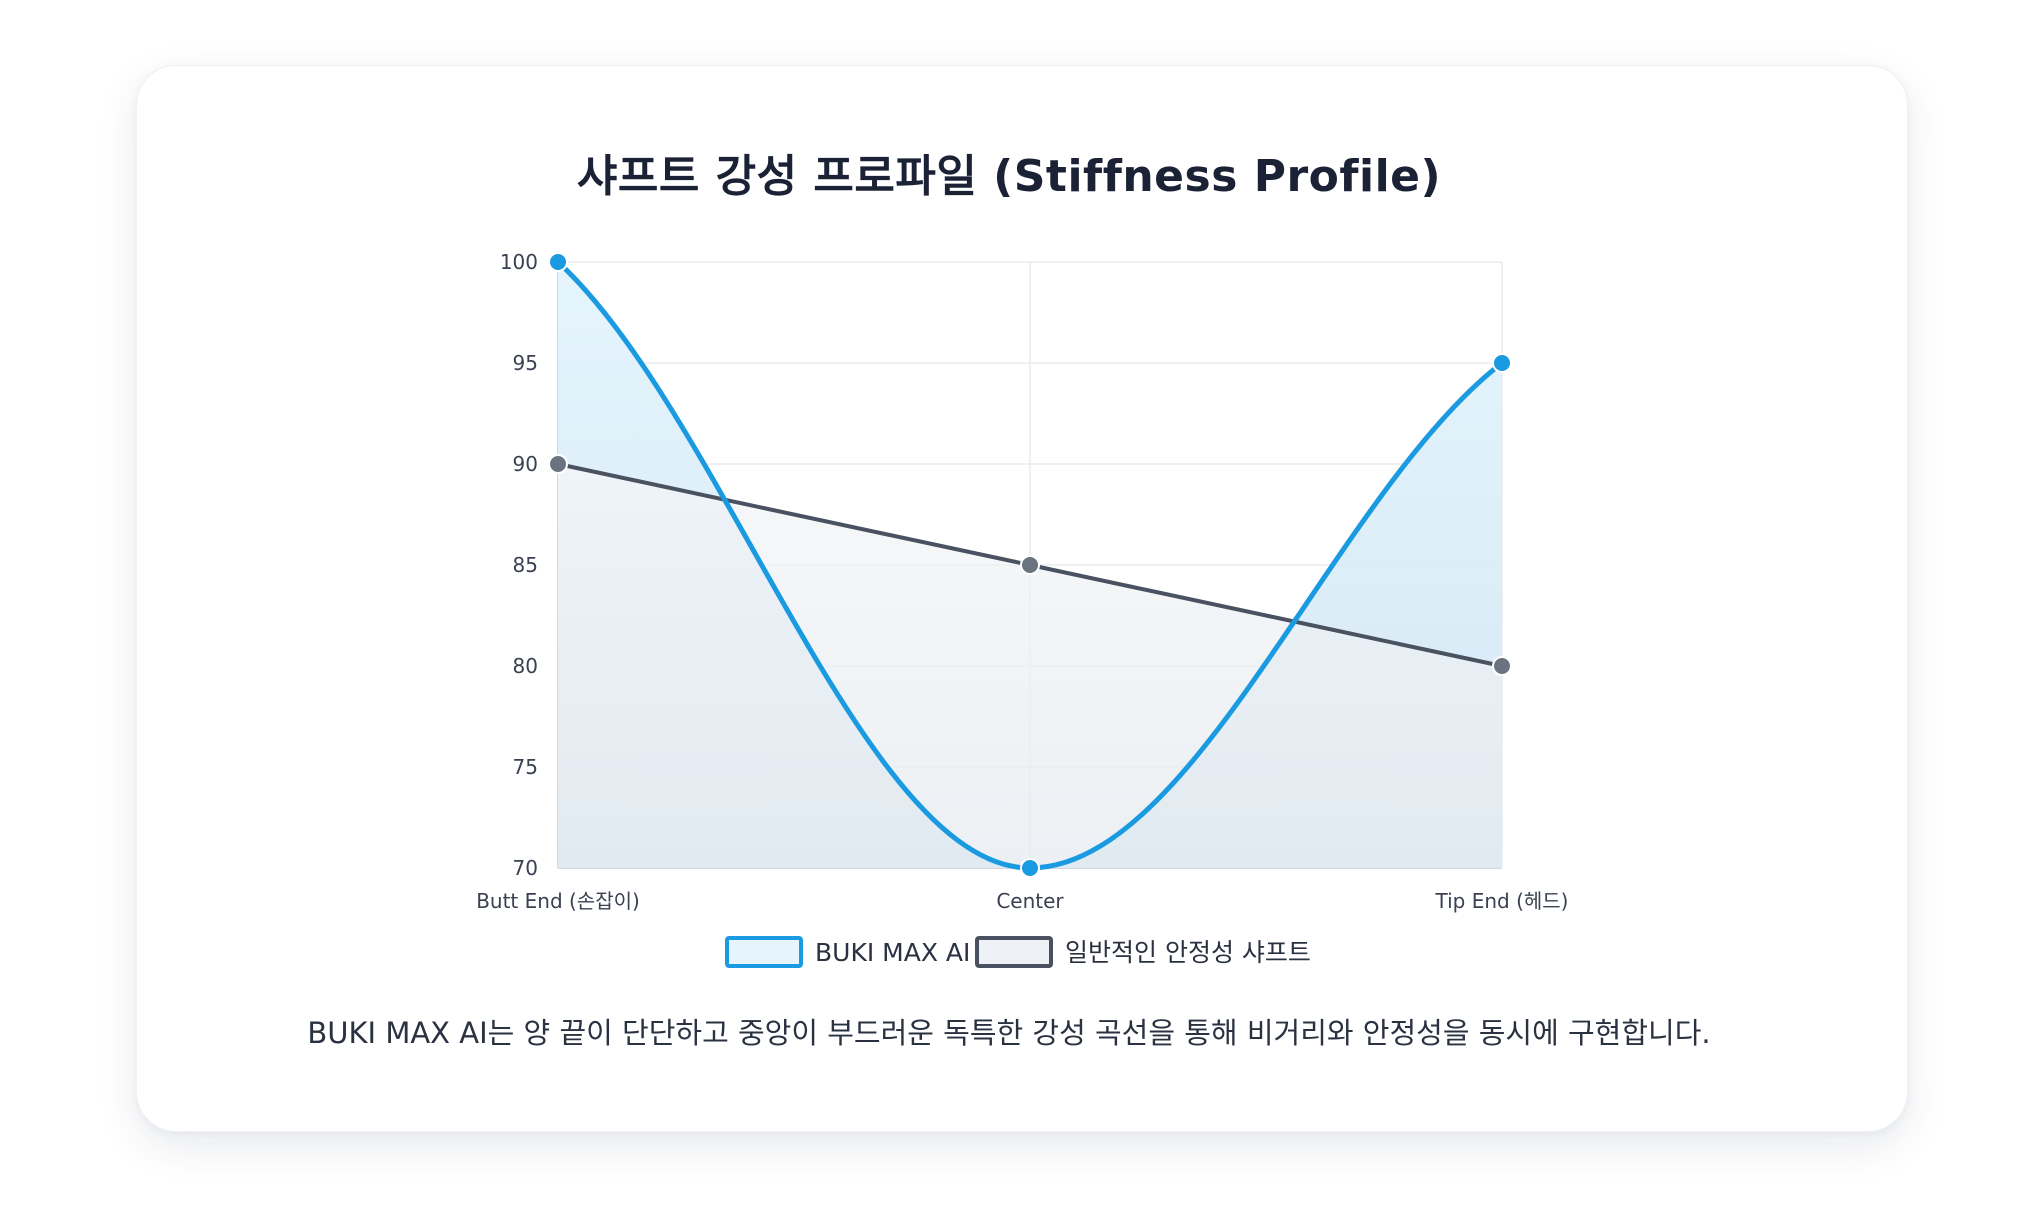 This screenshot has height=1208, width=2018. Describe the element at coordinates (525, 666) in the screenshot. I see `y-tick-label: 80` at that location.